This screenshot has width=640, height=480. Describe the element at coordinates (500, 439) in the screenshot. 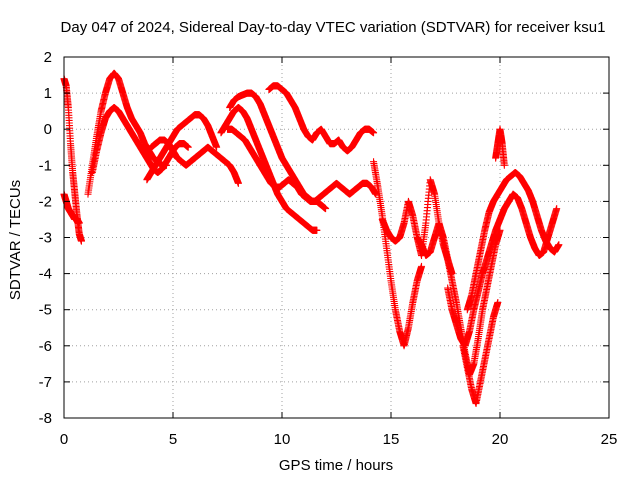

I see `x-tick-label: 20` at that location.